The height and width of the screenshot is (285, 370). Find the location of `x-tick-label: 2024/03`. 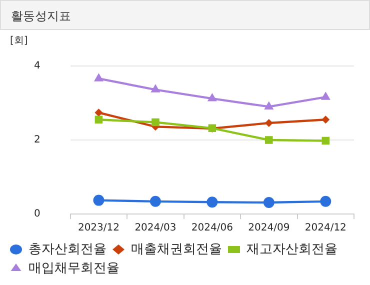

x-tick-label: 2024/03 is located at coordinates (155, 228).